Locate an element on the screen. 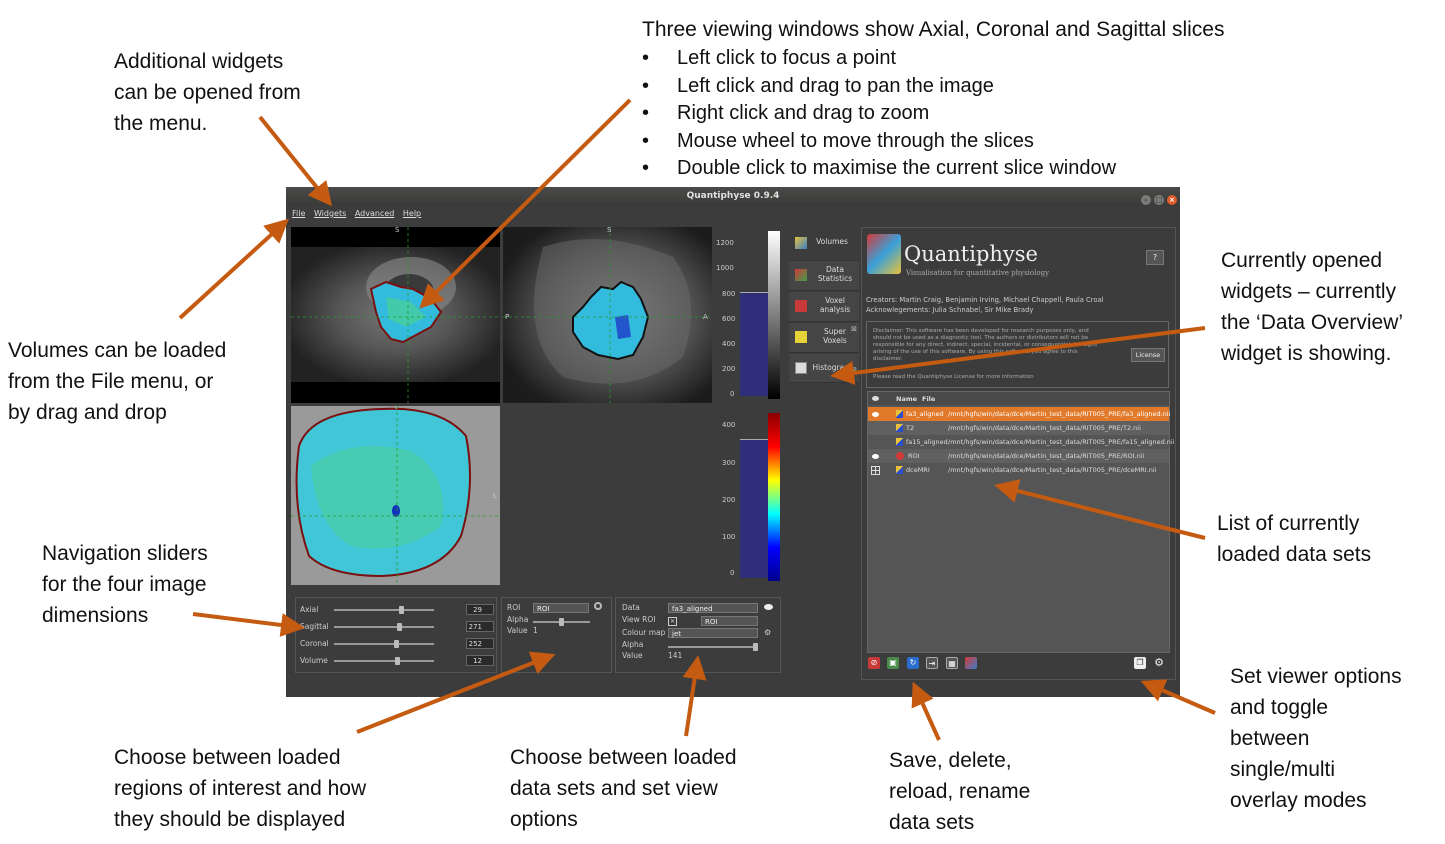  volume-slider is located at coordinates (384, 661).